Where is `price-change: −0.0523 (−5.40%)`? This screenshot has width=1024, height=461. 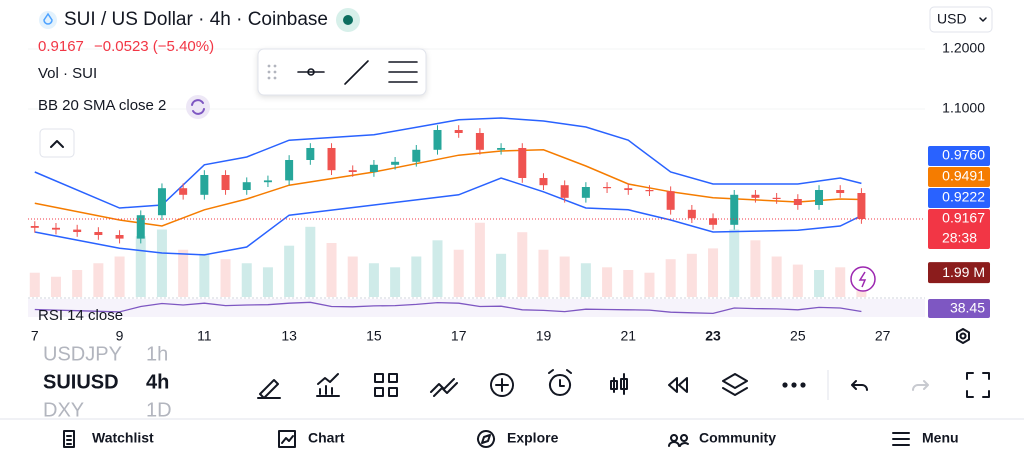
price-change: −0.0523 (−5.40%) is located at coordinates (154, 46).